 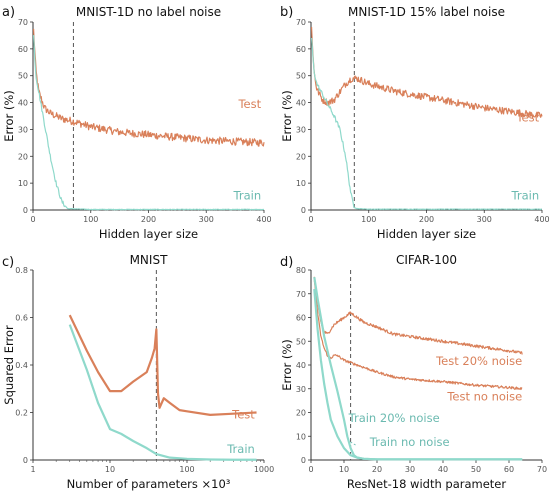 I want to click on x-tick-label: 20, so click(x=377, y=469).